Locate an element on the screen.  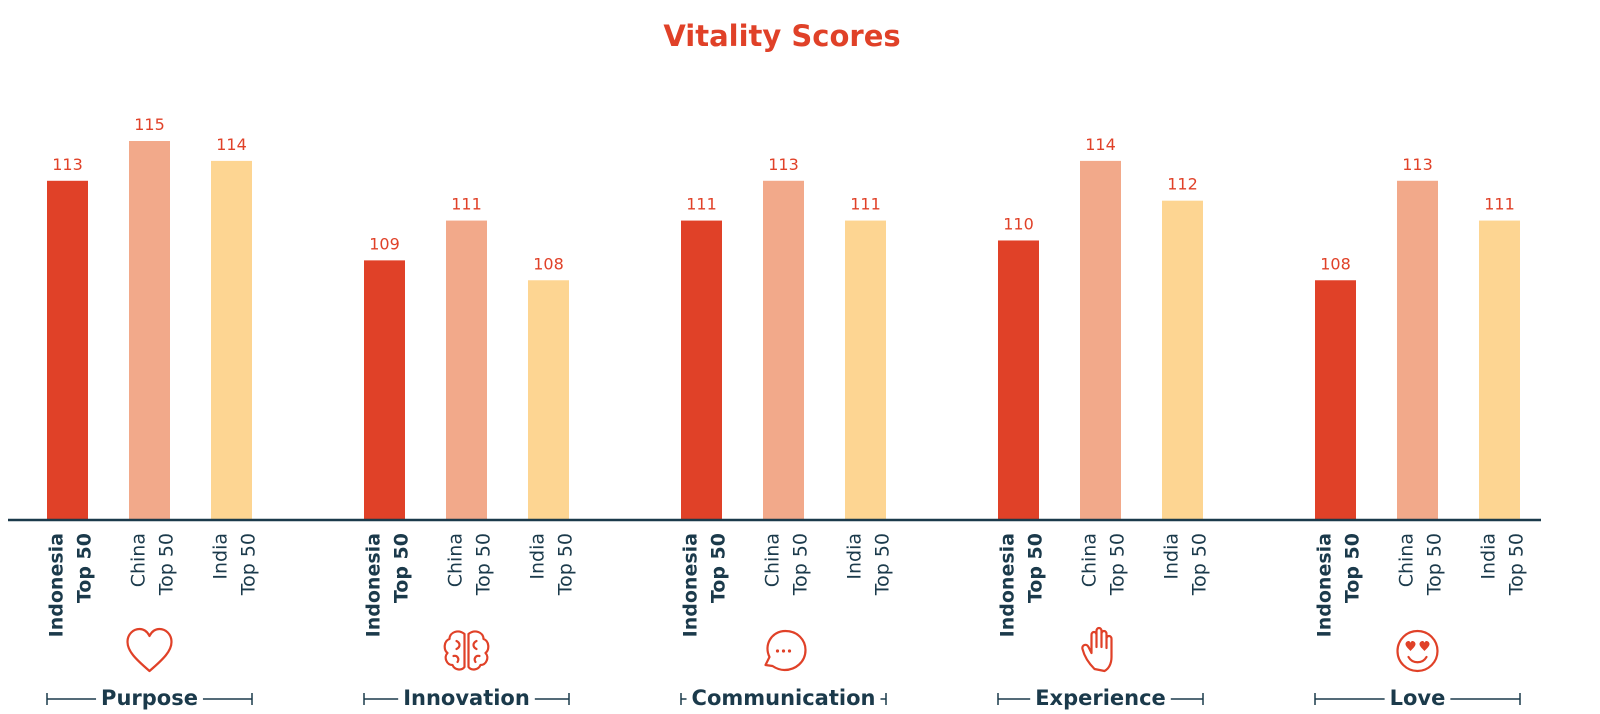
brain-left-lobe is located at coordinates (454, 650).